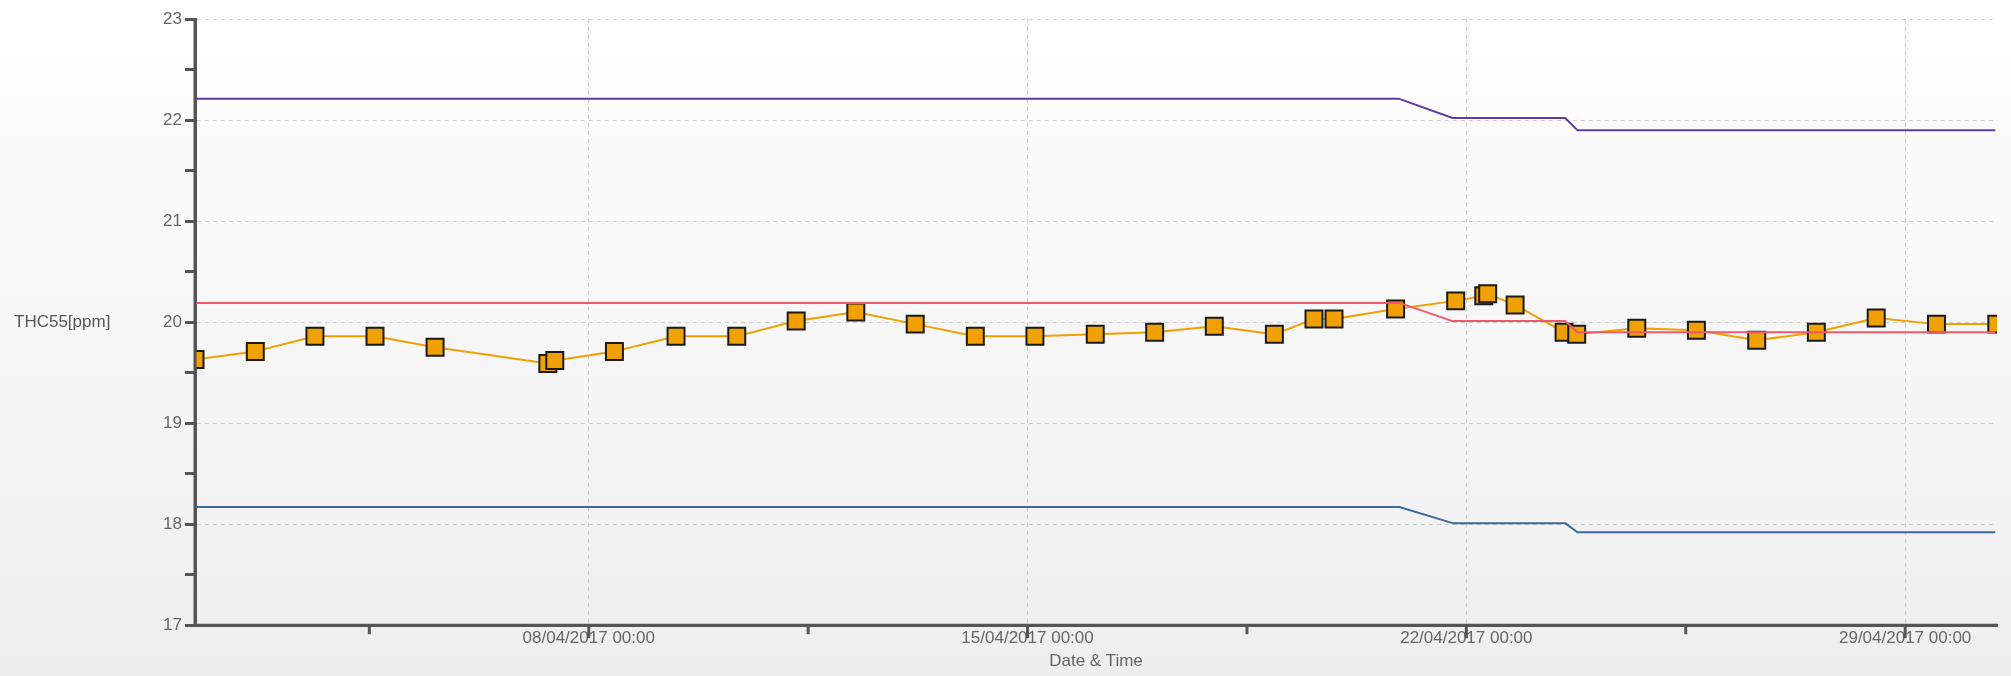 This screenshot has height=676, width=2011. What do you see at coordinates (172, 220) in the screenshot?
I see `y-tick-label: 21` at bounding box center [172, 220].